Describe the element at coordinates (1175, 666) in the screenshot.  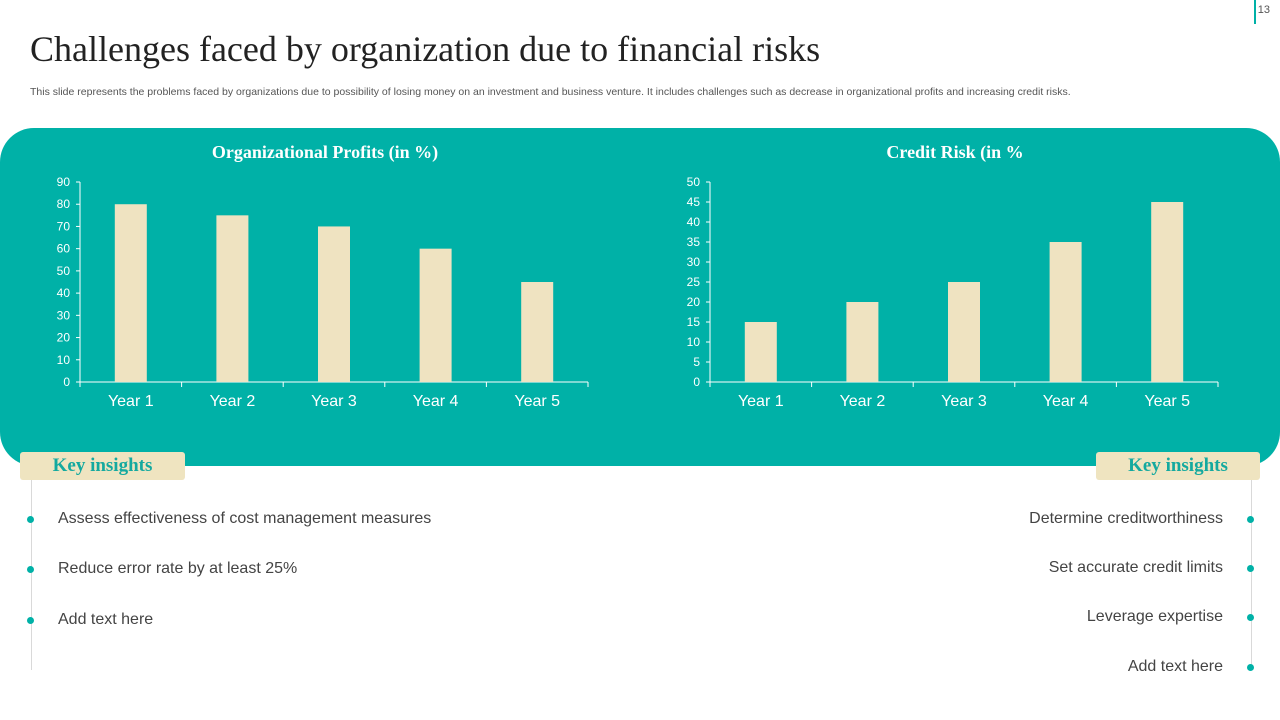
I see `right-insight-item: Add text here` at that location.